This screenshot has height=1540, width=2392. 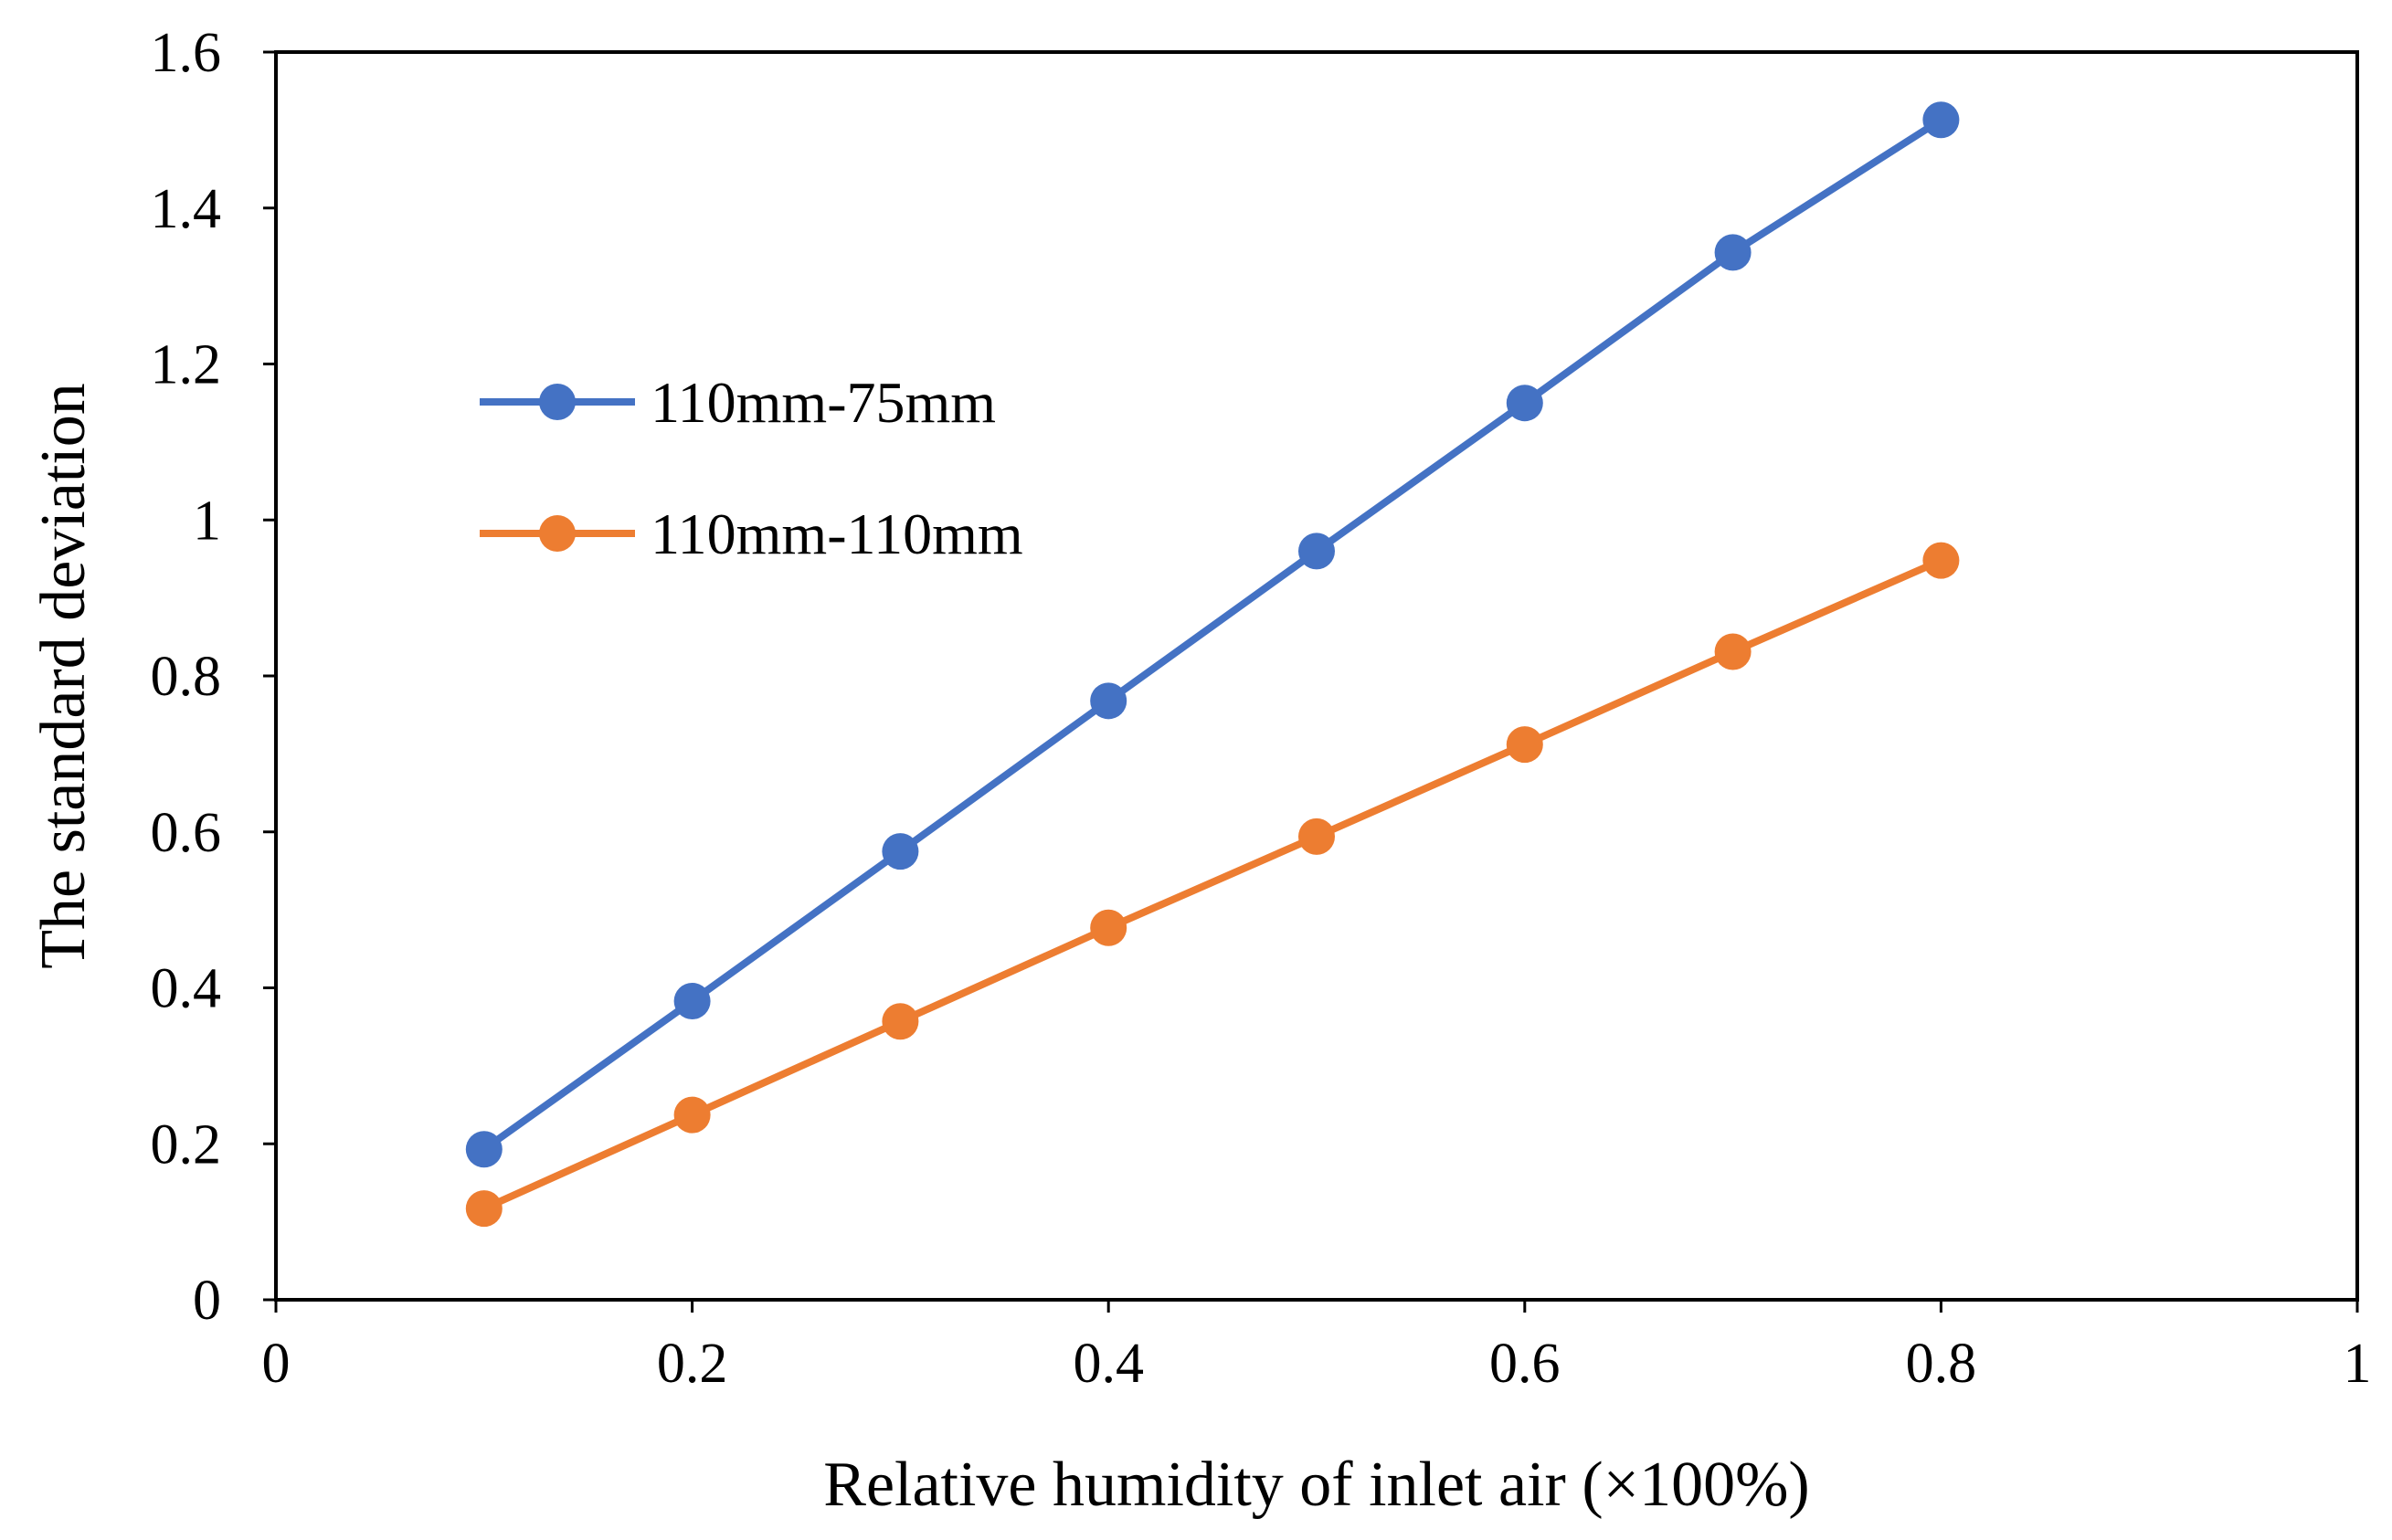 I want to click on y-tick-label: 1.6, so click(x=186, y=53).